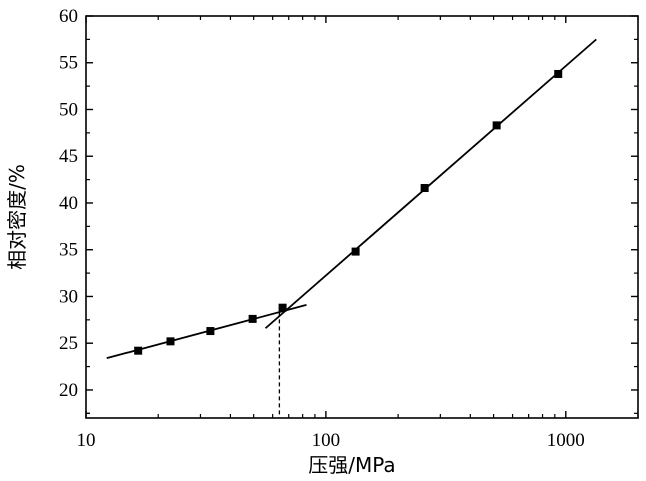 The image size is (646, 481). Describe the element at coordinates (68, 156) in the screenshot. I see `y-tick-label: 45` at that location.